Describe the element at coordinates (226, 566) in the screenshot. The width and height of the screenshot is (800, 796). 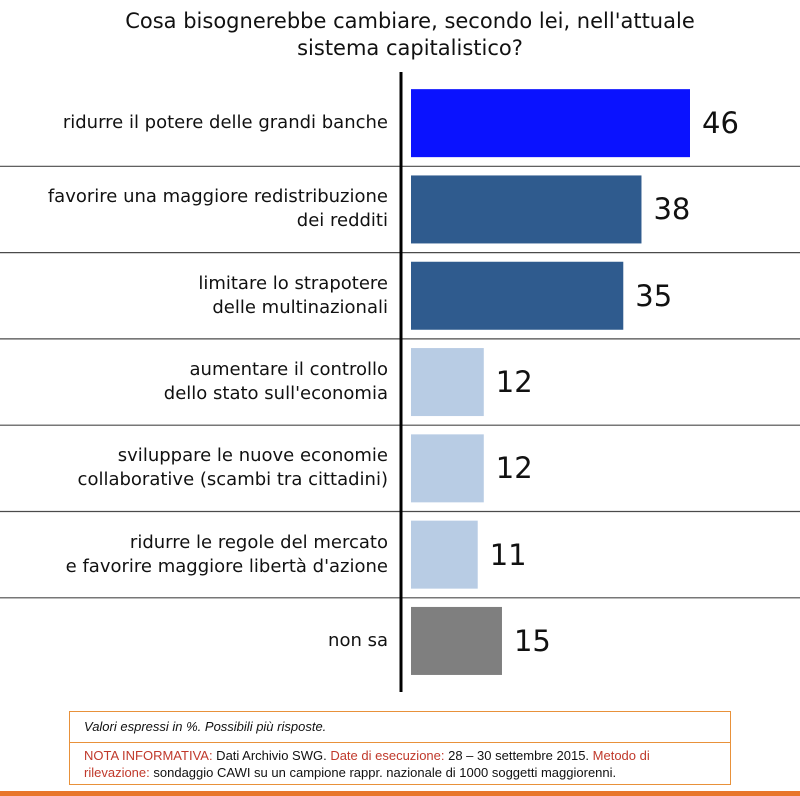
I see `category-label-line: e favorire maggiore libertà d'azione` at that location.